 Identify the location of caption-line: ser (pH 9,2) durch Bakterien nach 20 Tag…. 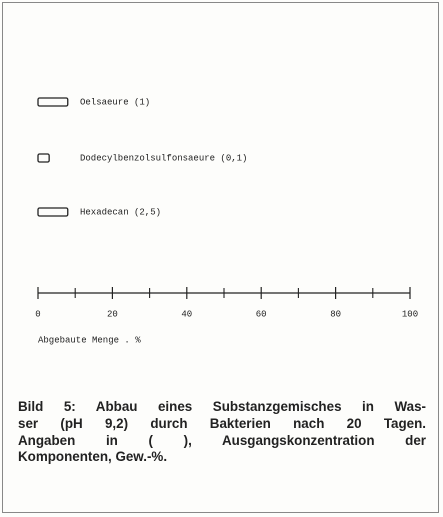
(222, 423).